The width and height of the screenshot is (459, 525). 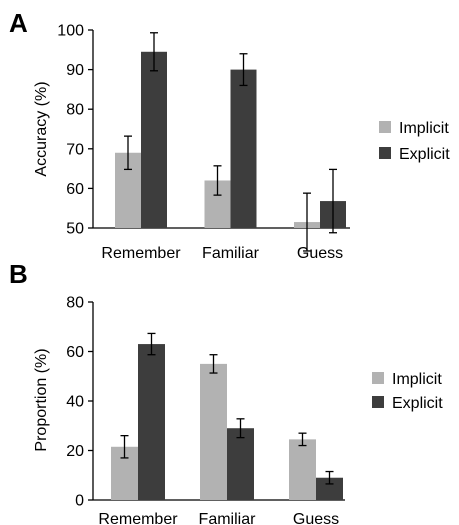 What do you see at coordinates (424, 128) in the screenshot?
I see `panel-a-legend-label-implicit: Implicit` at bounding box center [424, 128].